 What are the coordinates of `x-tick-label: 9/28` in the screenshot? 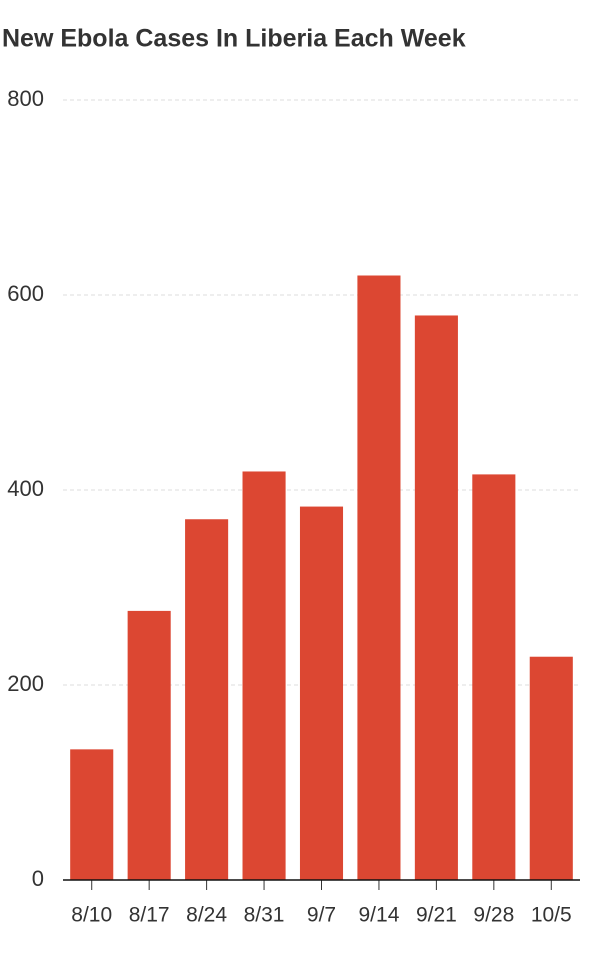 It's located at (493, 915).